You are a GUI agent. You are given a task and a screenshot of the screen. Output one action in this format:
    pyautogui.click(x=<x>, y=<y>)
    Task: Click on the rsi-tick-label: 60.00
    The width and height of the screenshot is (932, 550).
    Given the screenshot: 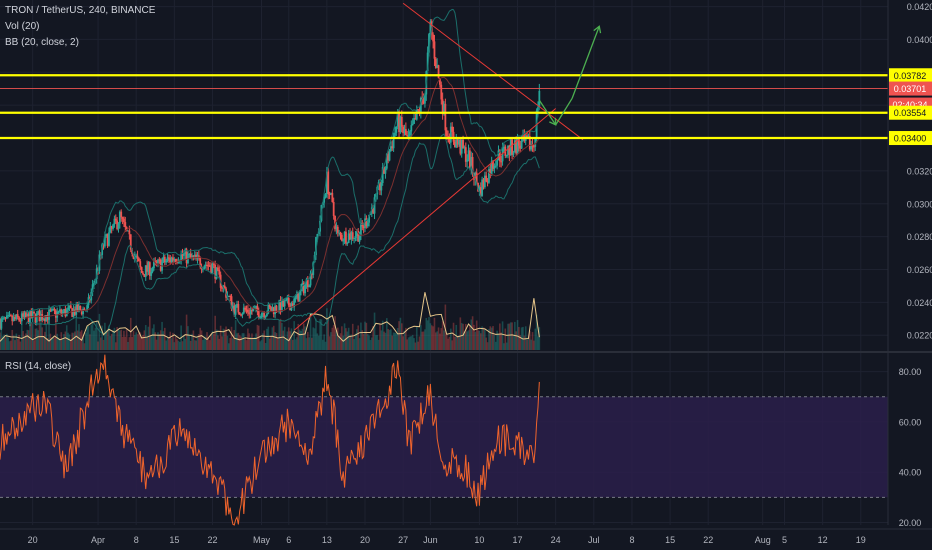 What is the action you would take?
    pyautogui.click(x=910, y=422)
    